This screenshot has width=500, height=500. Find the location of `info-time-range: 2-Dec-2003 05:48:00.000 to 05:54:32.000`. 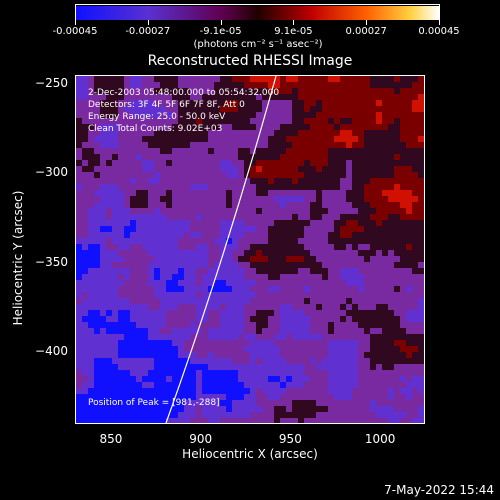

info-time-range: 2-Dec-2003 05:48:00.000 to 05:54:32.000 is located at coordinates (184, 93).